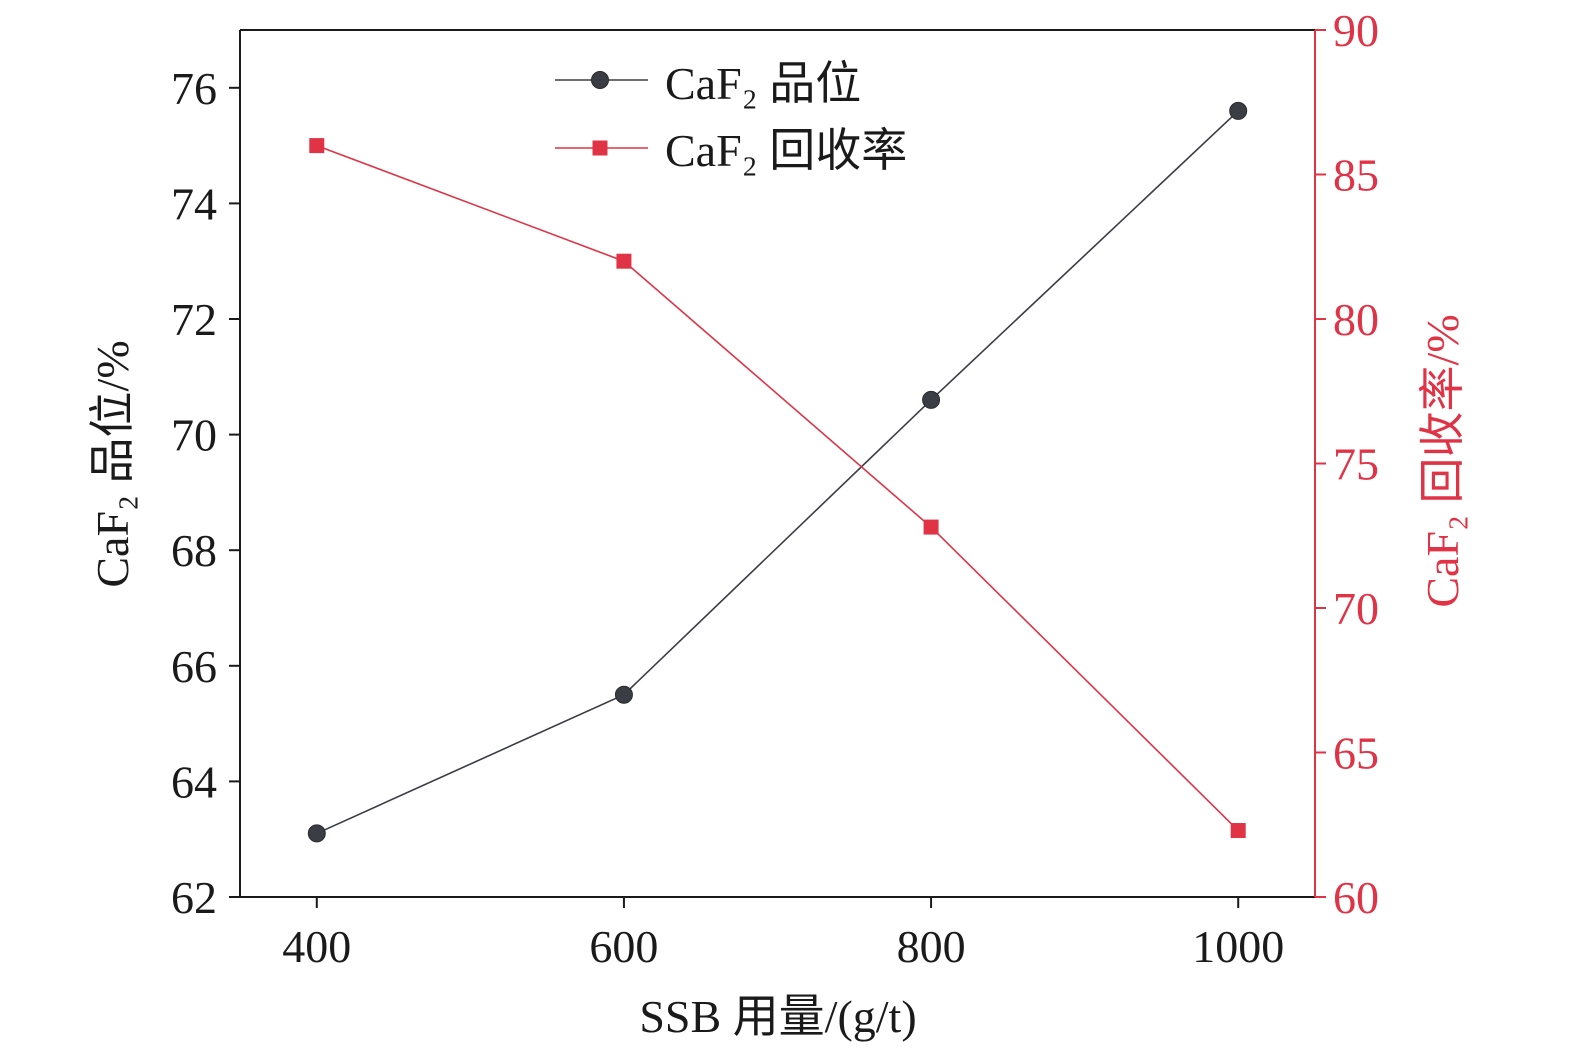 The width and height of the screenshot is (1575, 1054). Describe the element at coordinates (1356, 175) in the screenshot. I see `right-y-tick-label: 85` at that location.